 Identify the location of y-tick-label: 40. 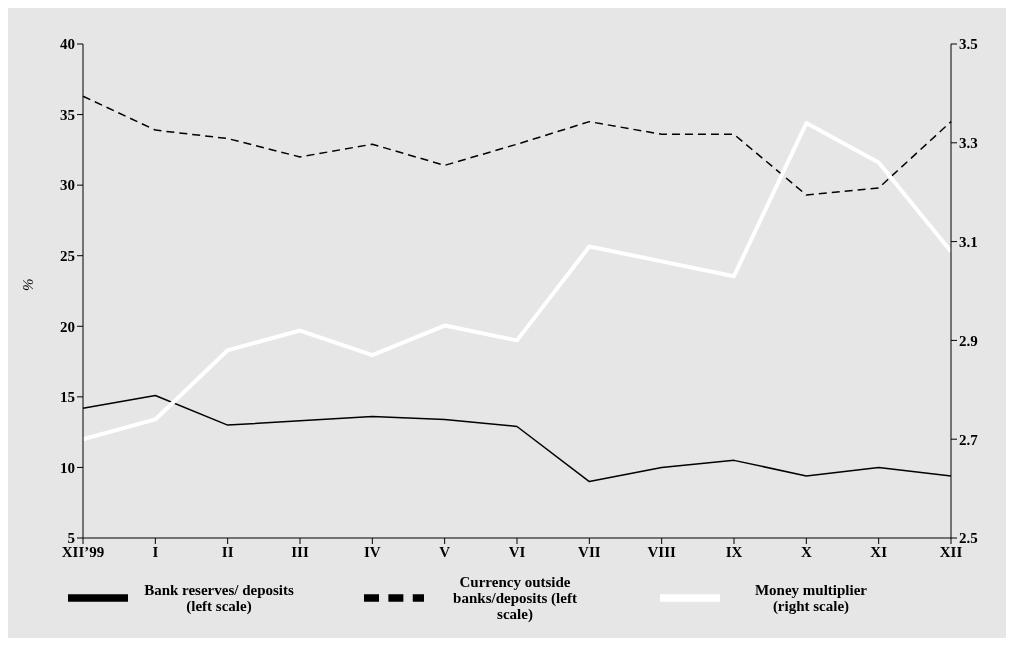
(67, 44).